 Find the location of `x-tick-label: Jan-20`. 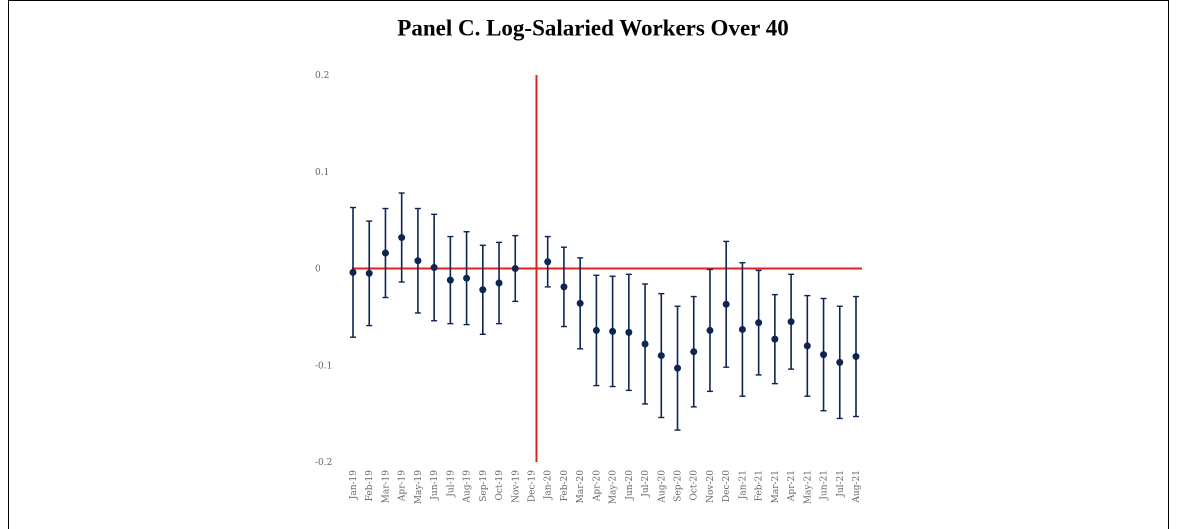

x-tick-label: Jan-20 is located at coordinates (549, 485).